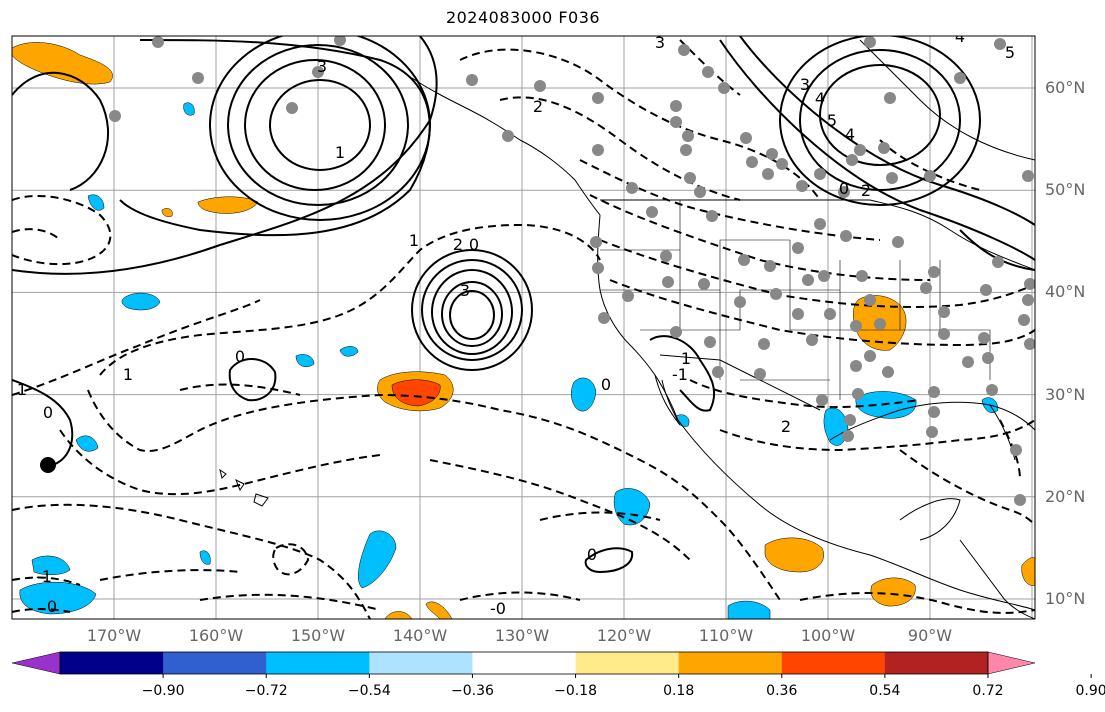 This screenshot has height=712, width=1105. What do you see at coordinates (416, 393) in the screenshot?
I see `red-region-central-pacific` at bounding box center [416, 393].